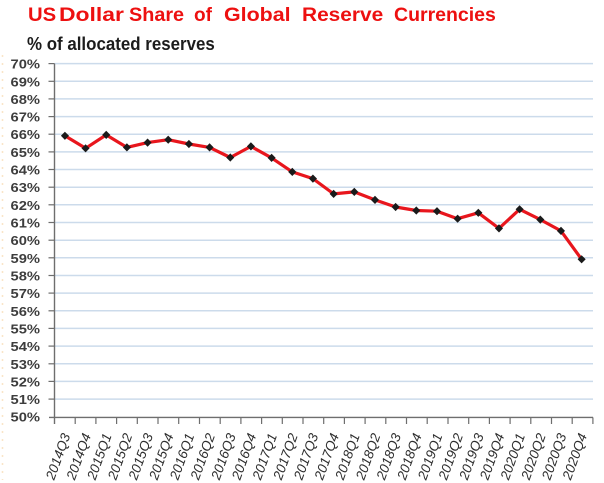 This screenshot has height=483, width=604. I want to click on svg-text: 50%, so click(26, 417).